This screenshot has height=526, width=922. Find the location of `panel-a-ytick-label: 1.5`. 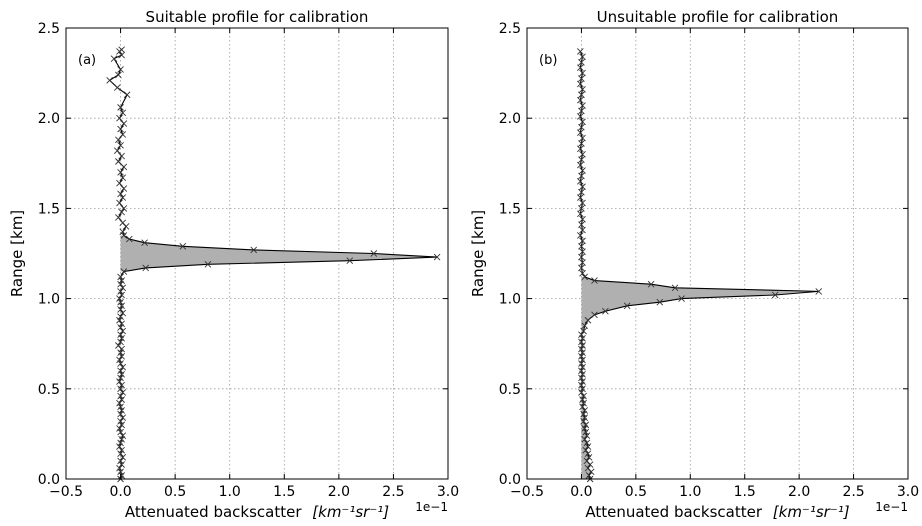

panel-a-ytick-label: 1.5 is located at coordinates (49, 209).